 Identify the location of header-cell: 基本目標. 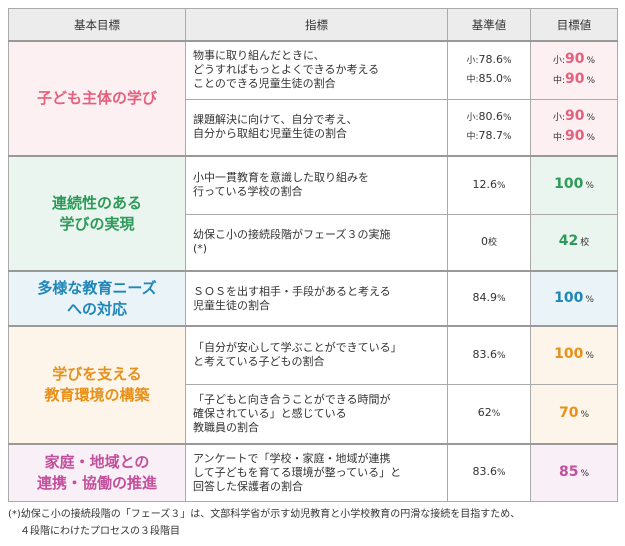
(97, 25).